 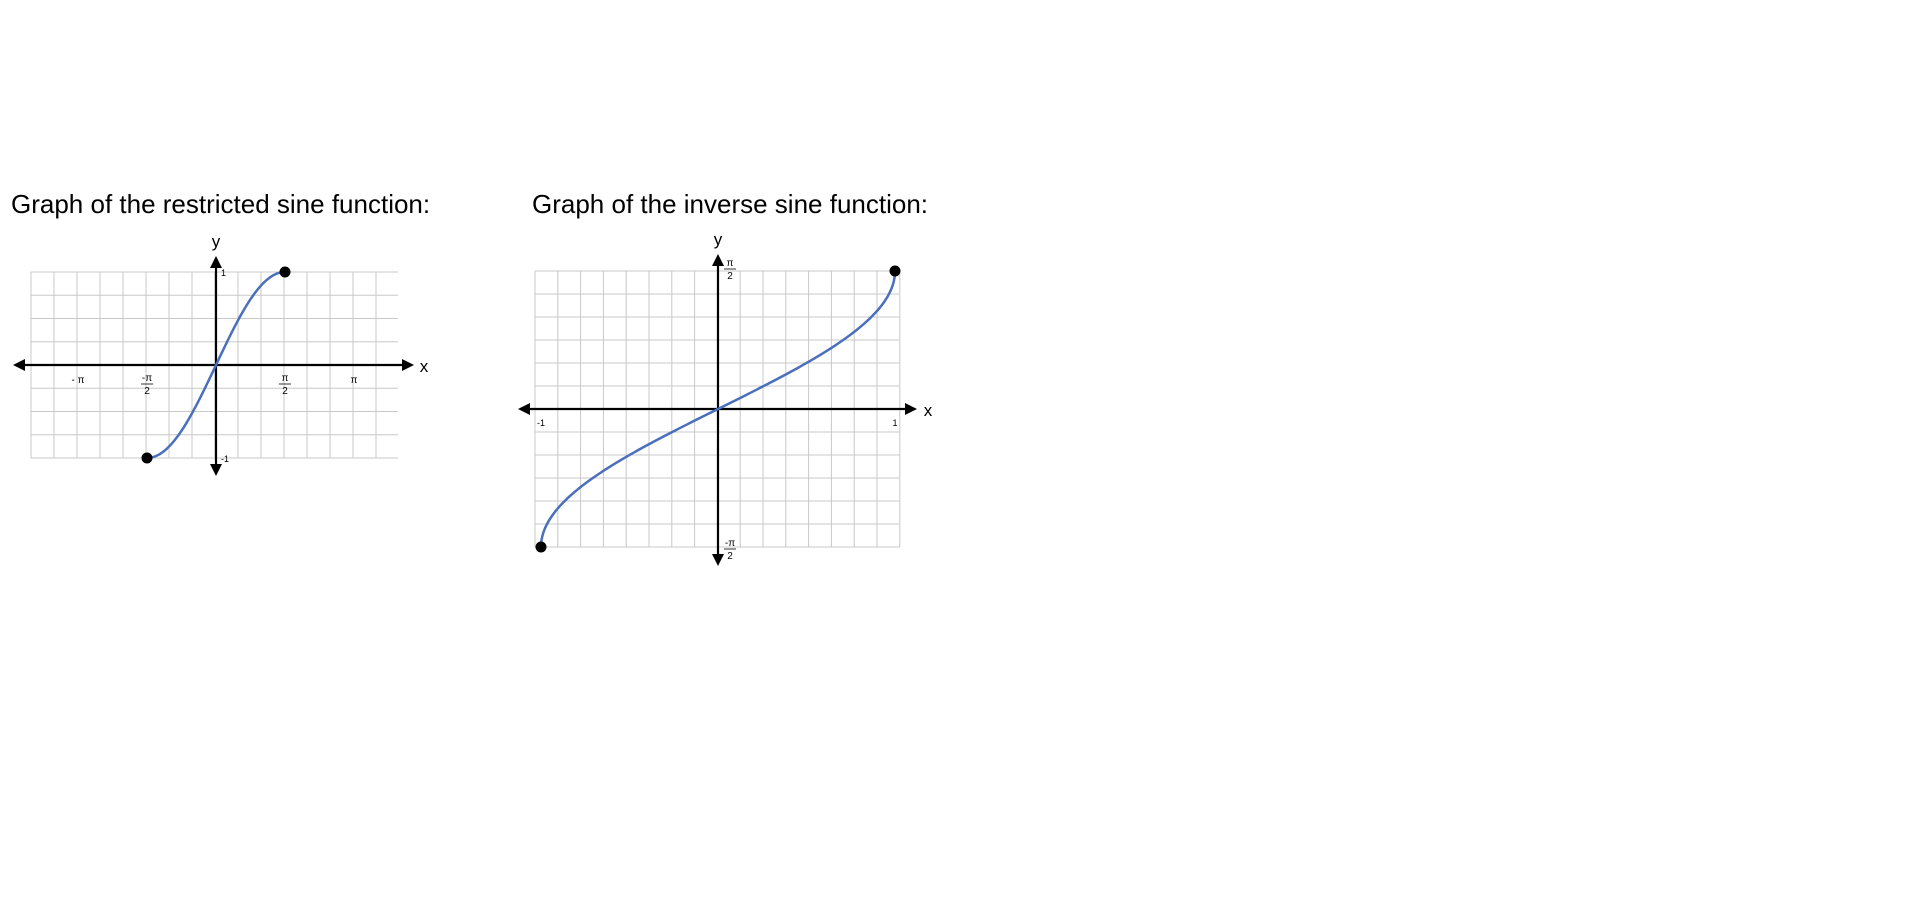 What do you see at coordinates (730, 550) in the screenshot?
I see `y-tick-label: -π 2` at bounding box center [730, 550].